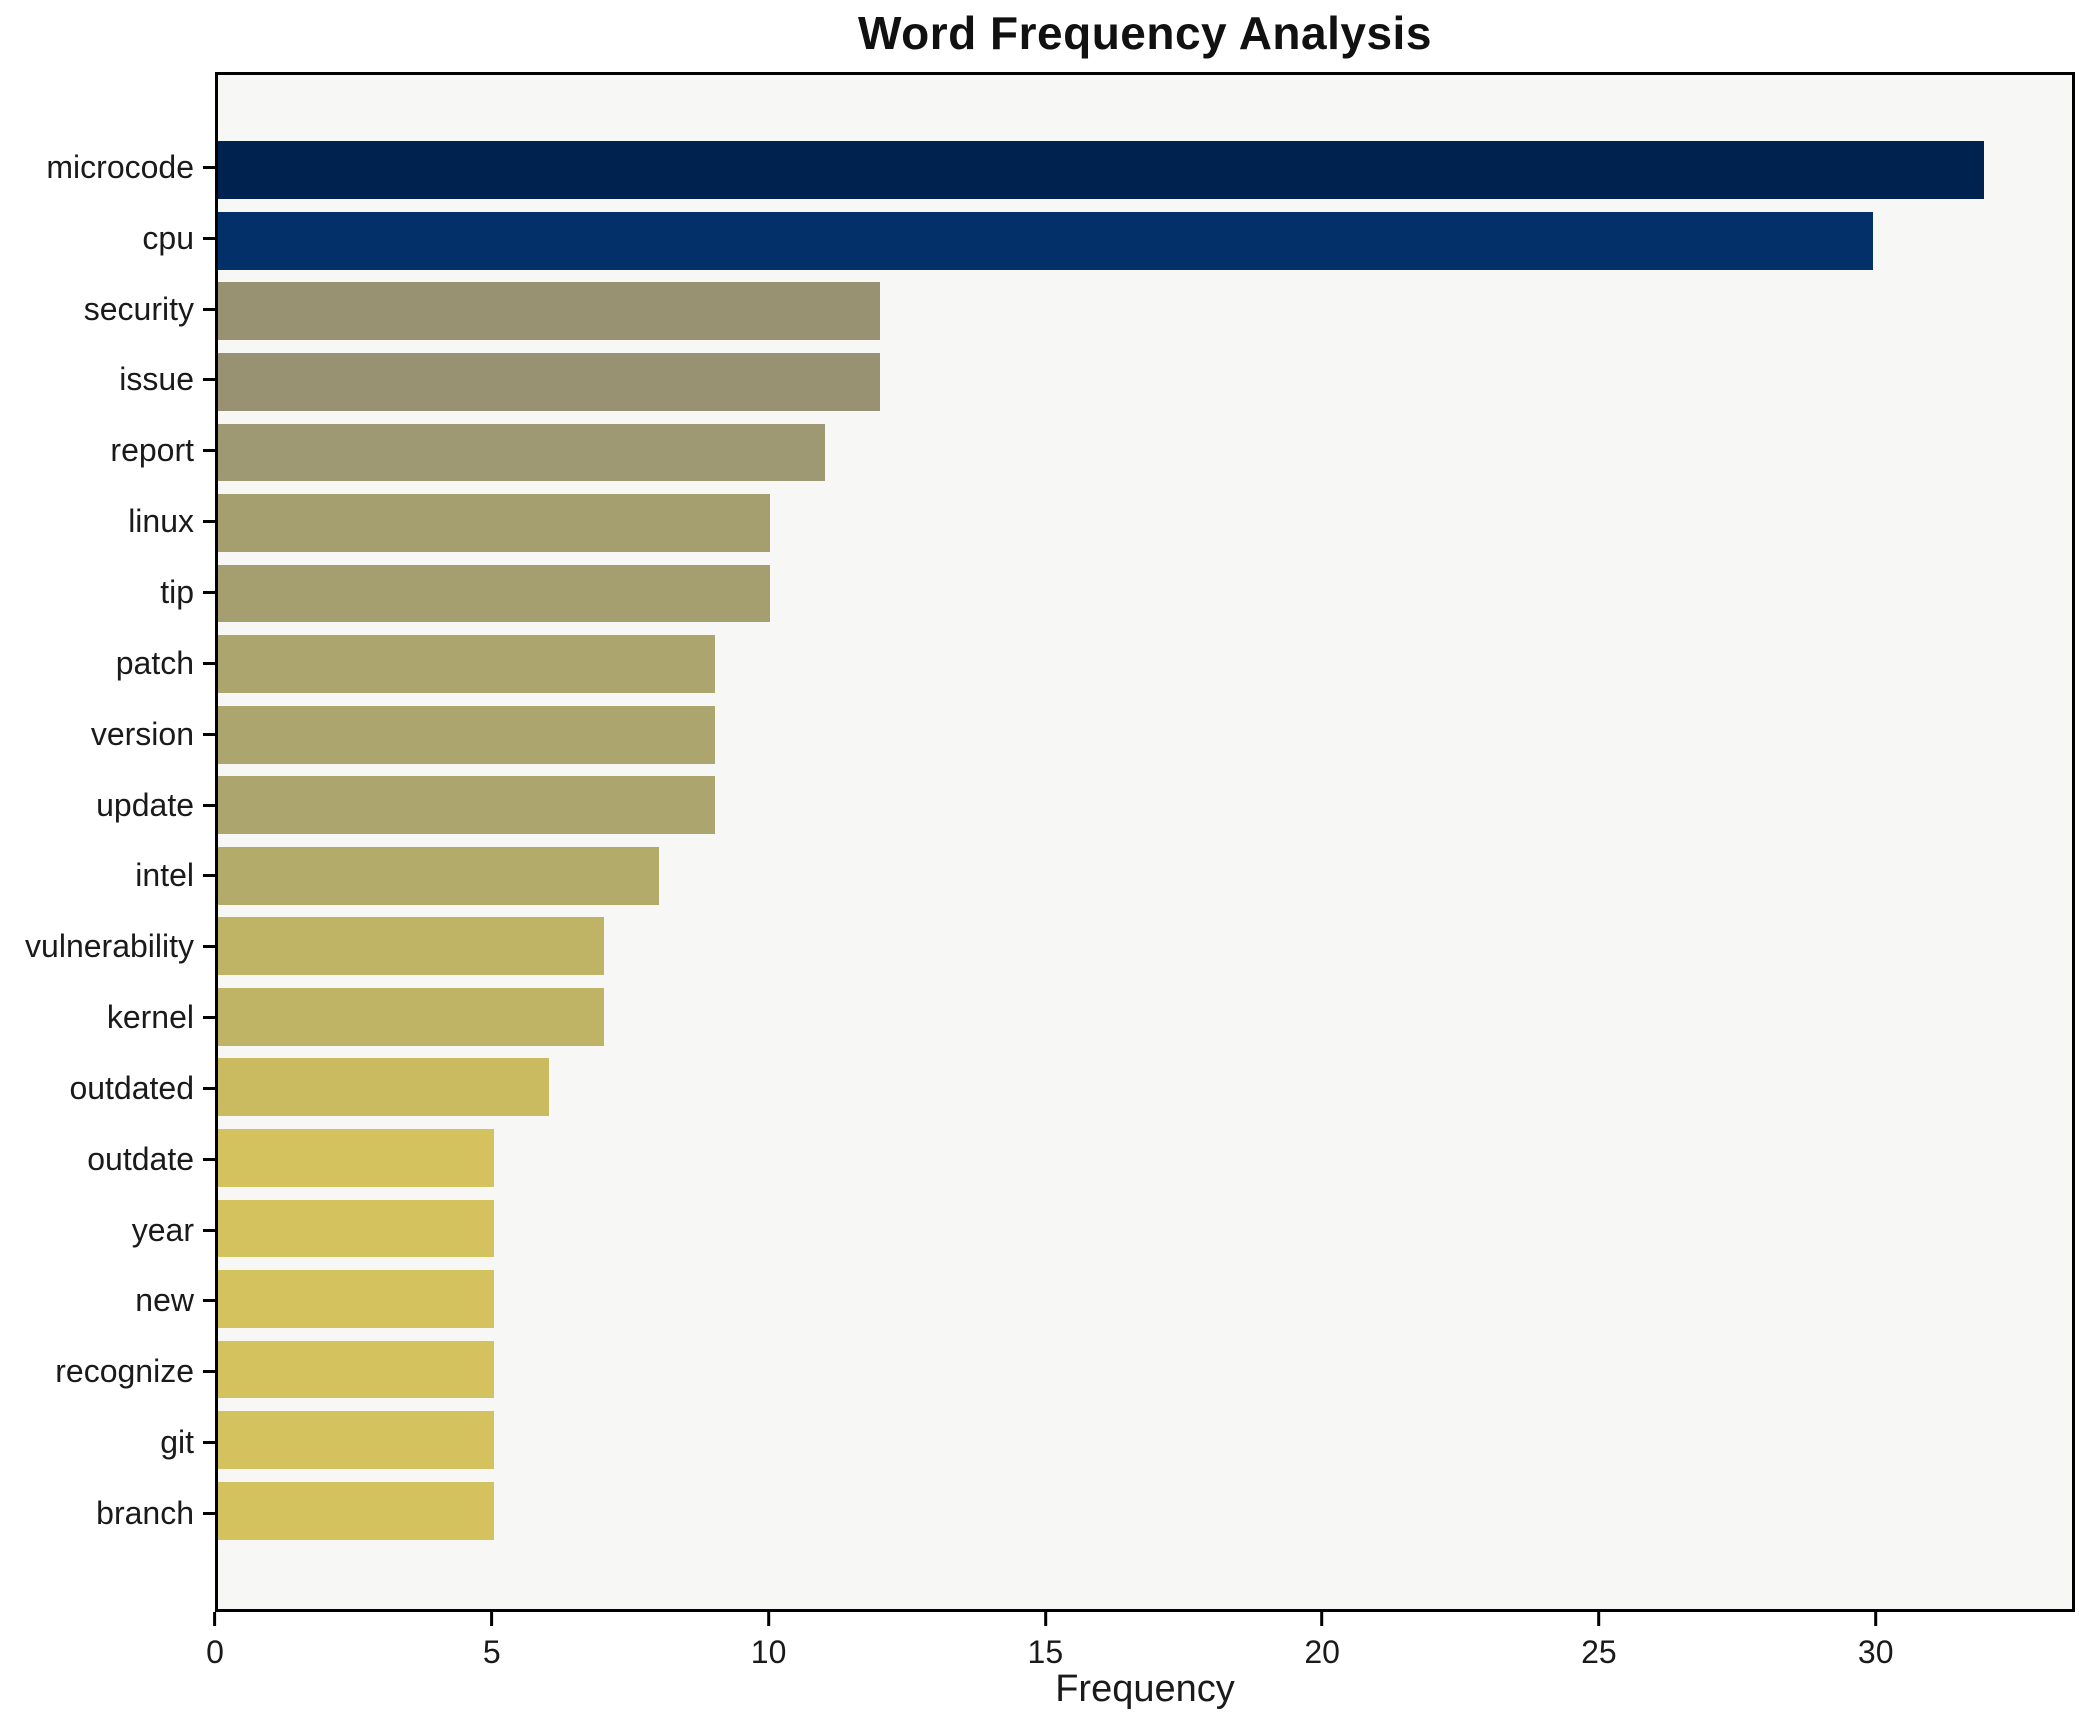 The width and height of the screenshot is (2095, 1722). What do you see at coordinates (439, 875) in the screenshot?
I see `bar-intel` at bounding box center [439, 875].